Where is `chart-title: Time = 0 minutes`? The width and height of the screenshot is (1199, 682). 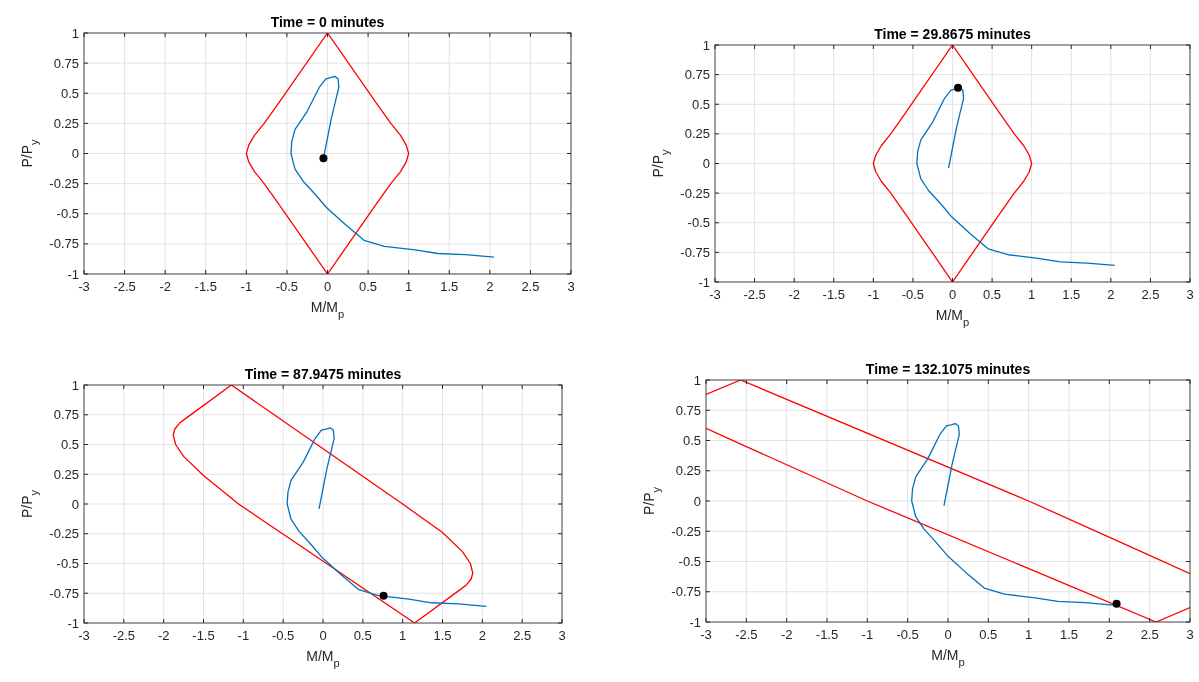
chart-title: Time = 0 minutes is located at coordinates (327, 22).